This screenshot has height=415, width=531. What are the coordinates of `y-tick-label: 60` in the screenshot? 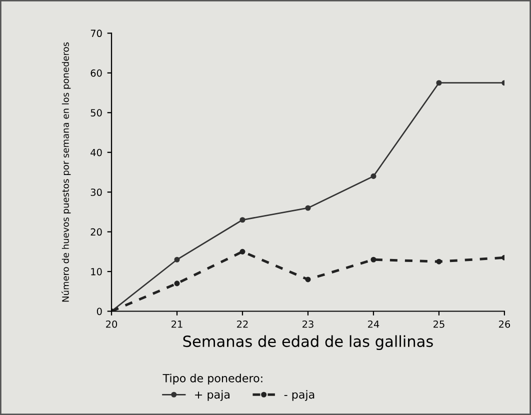 It's located at (96, 73).